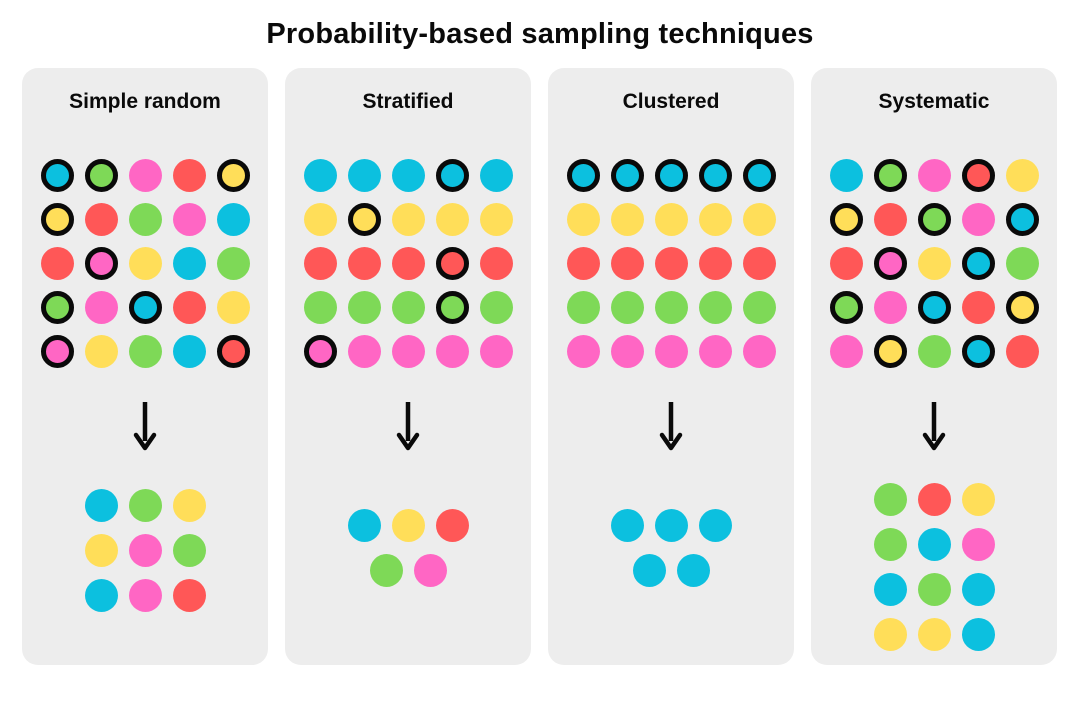 This screenshot has width=1080, height=704. What do you see at coordinates (934, 426) in the screenshot?
I see `down-arrow-icon` at bounding box center [934, 426].